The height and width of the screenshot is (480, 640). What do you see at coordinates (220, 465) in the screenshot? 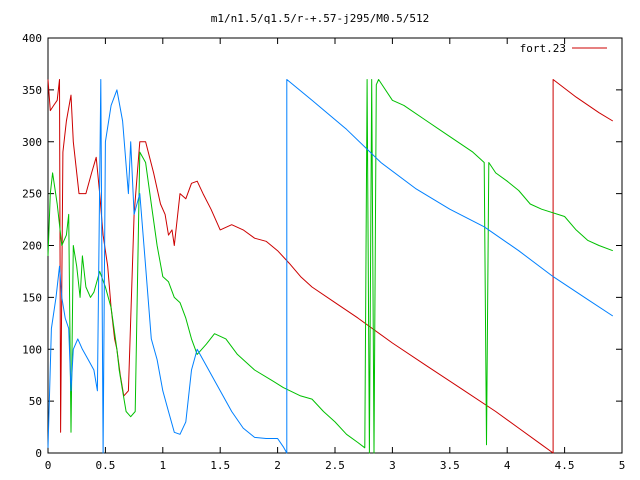
I see `x-tick-label: 1.5` at bounding box center [220, 465].